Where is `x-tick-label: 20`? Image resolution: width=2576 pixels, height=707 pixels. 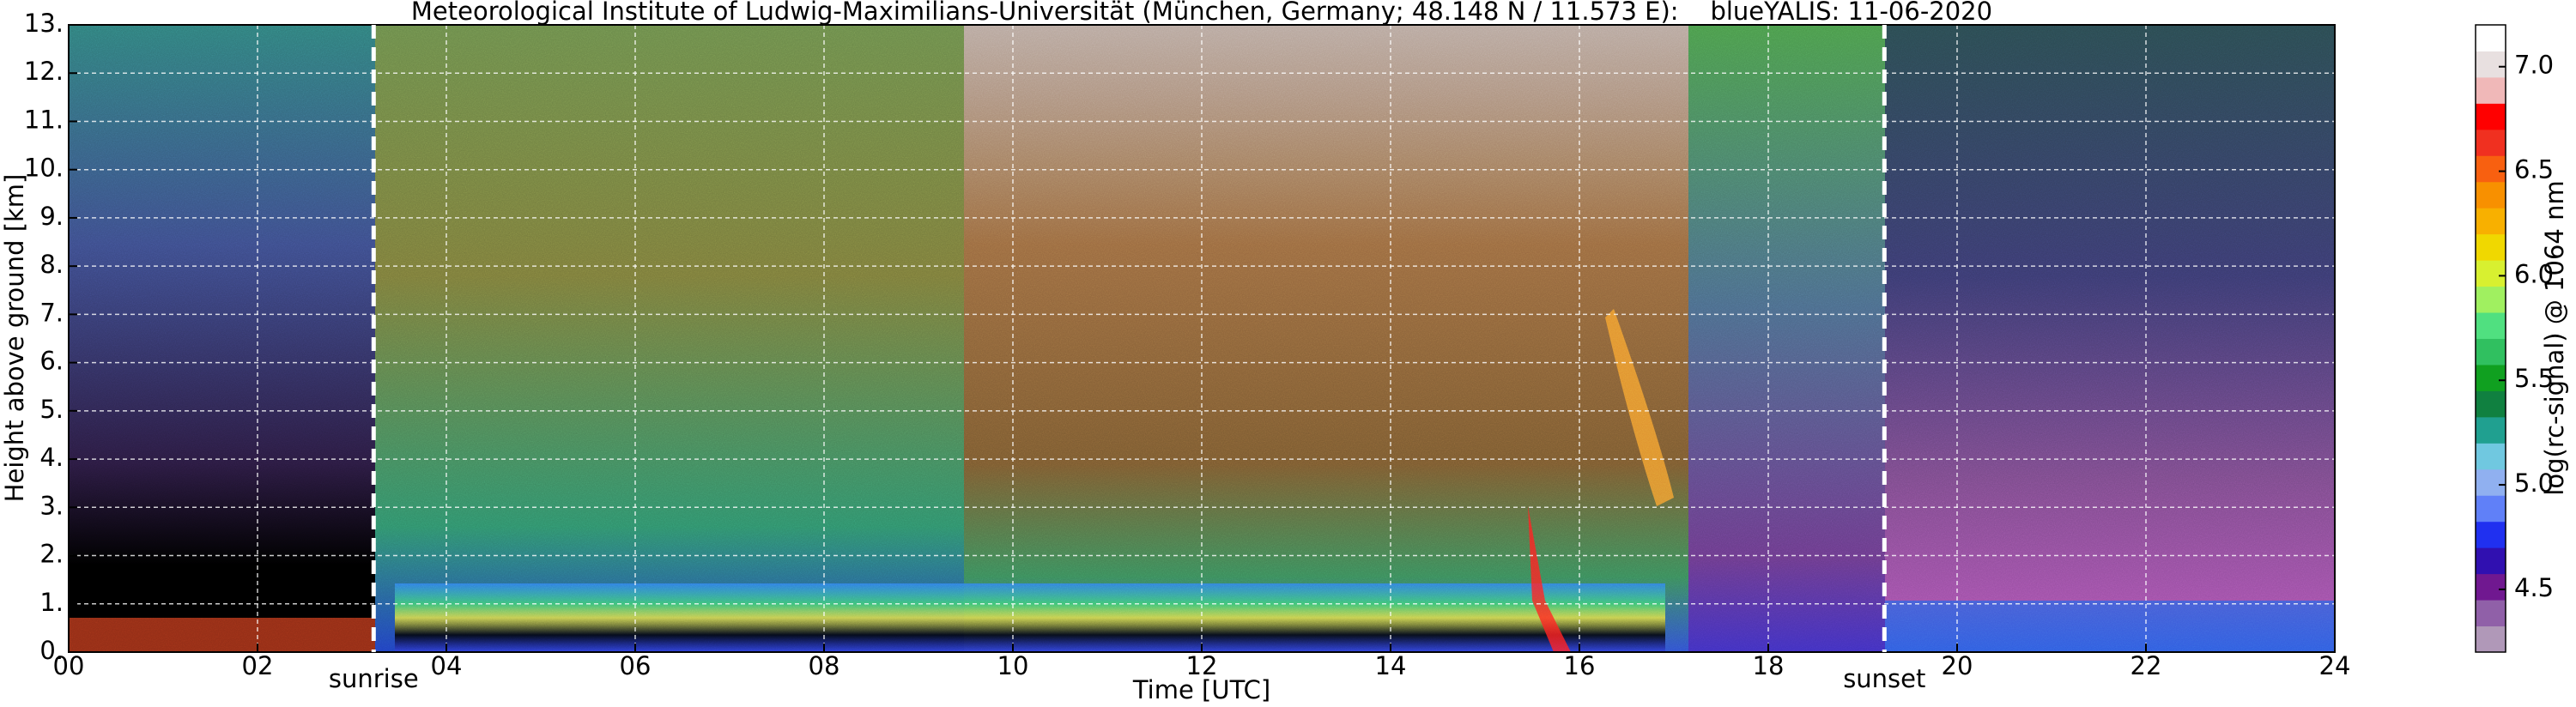 x-tick-label: 20 is located at coordinates (1957, 666).